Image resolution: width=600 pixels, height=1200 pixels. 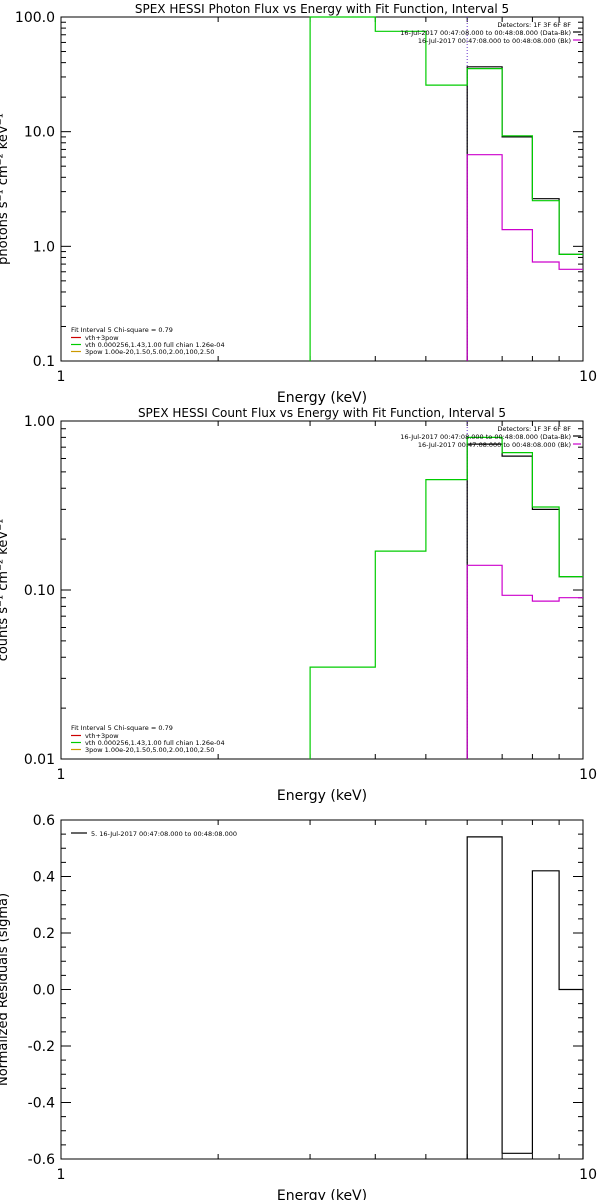 What do you see at coordinates (35, 18) in the screenshot?
I see `y-tick-label: 100.0` at bounding box center [35, 18].